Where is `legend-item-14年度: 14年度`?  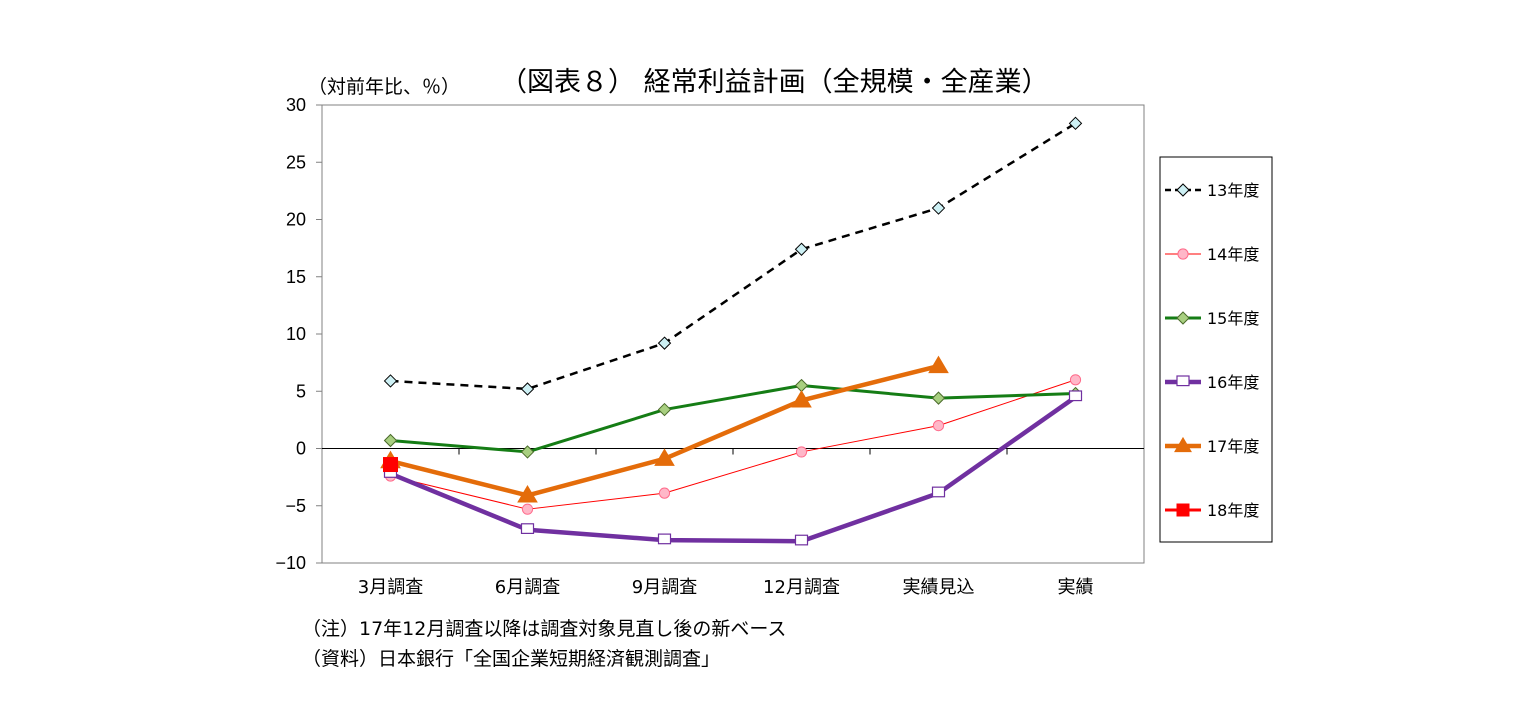 legend-item-14年度: 14年度 is located at coordinates (1212, 254).